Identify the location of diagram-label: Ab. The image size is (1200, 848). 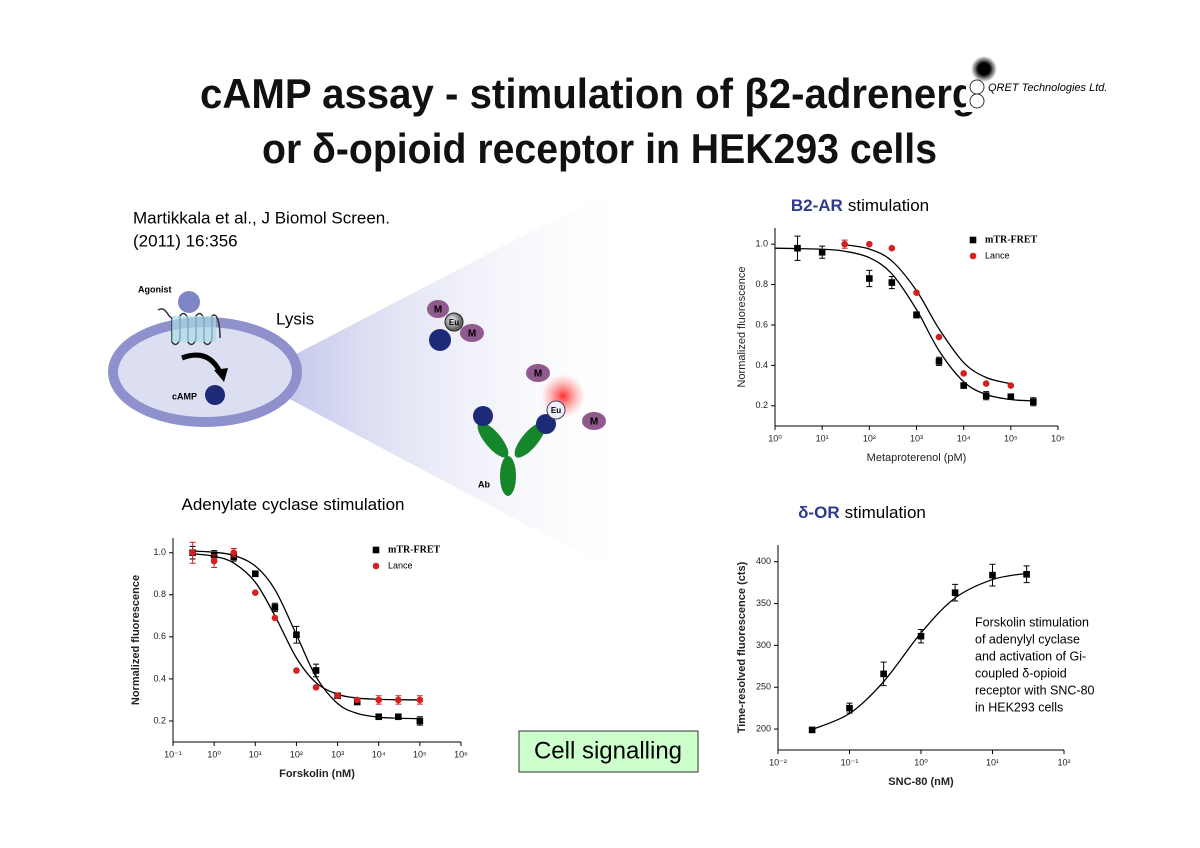
(484, 484).